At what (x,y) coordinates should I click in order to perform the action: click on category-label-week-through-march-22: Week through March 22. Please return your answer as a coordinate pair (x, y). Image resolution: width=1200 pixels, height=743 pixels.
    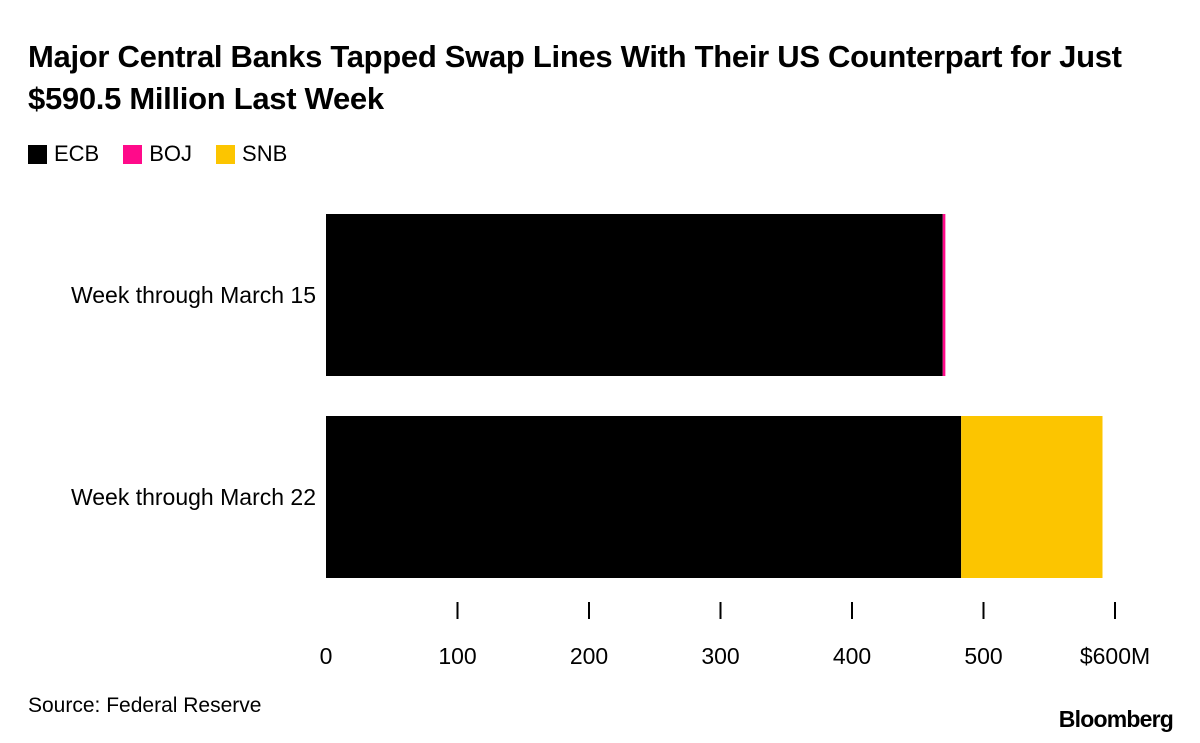
    Looking at the image, I should click on (193, 497).